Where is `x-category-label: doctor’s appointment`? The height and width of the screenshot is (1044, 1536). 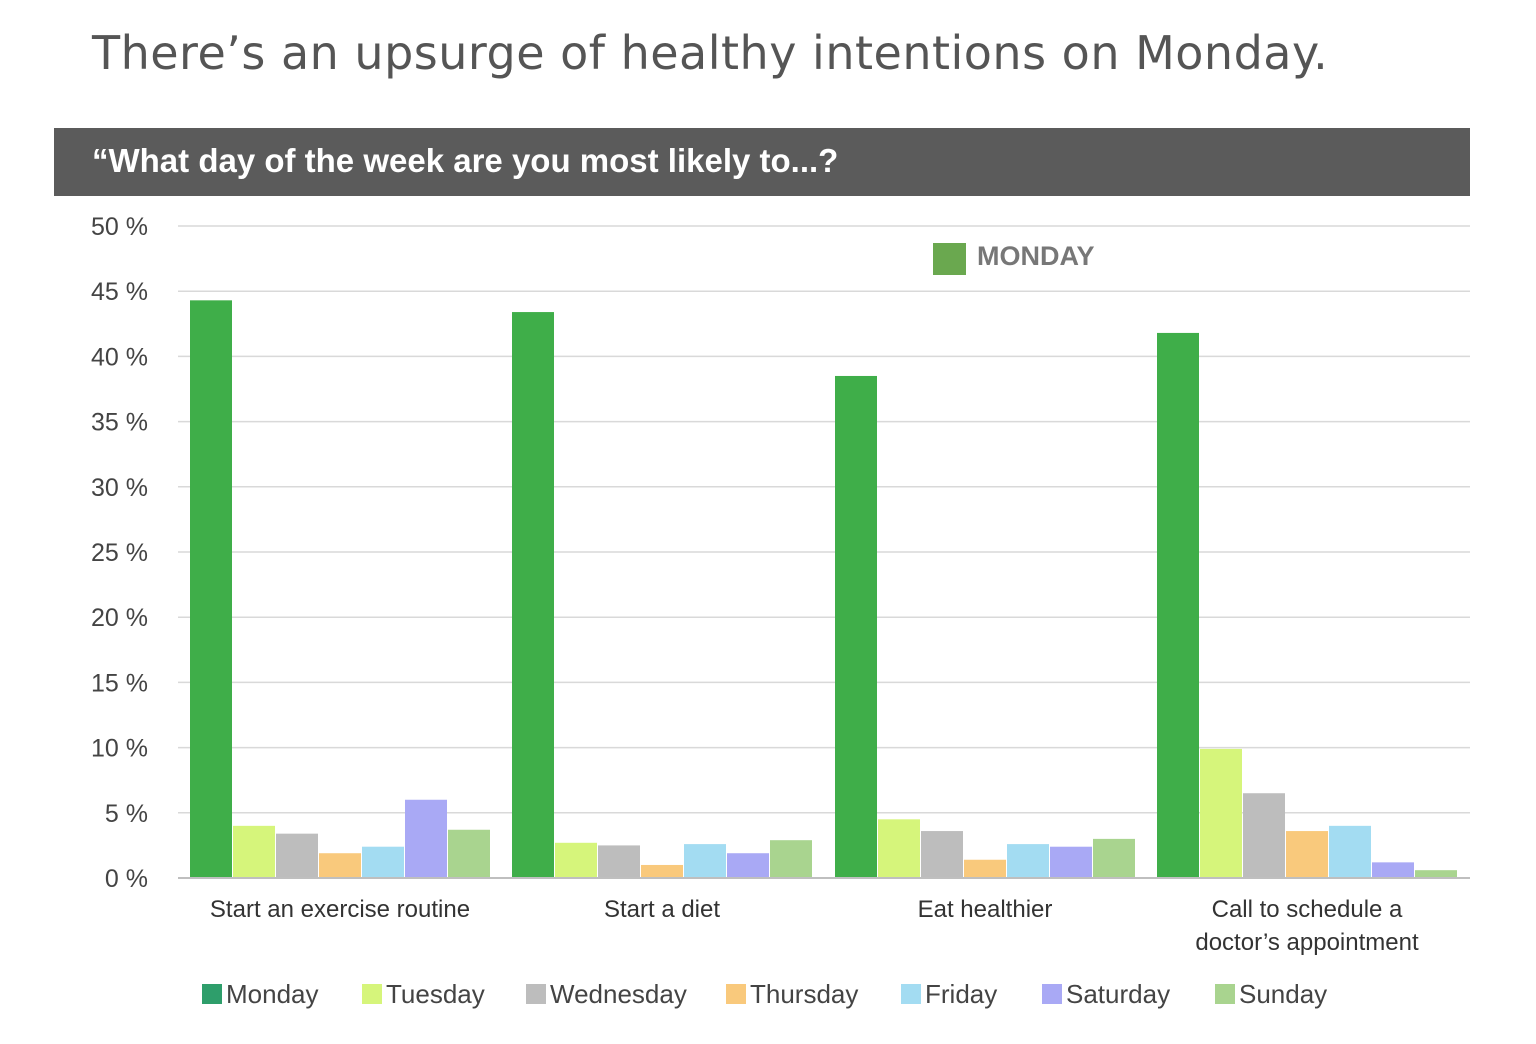 x-category-label: doctor’s appointment is located at coordinates (1307, 942).